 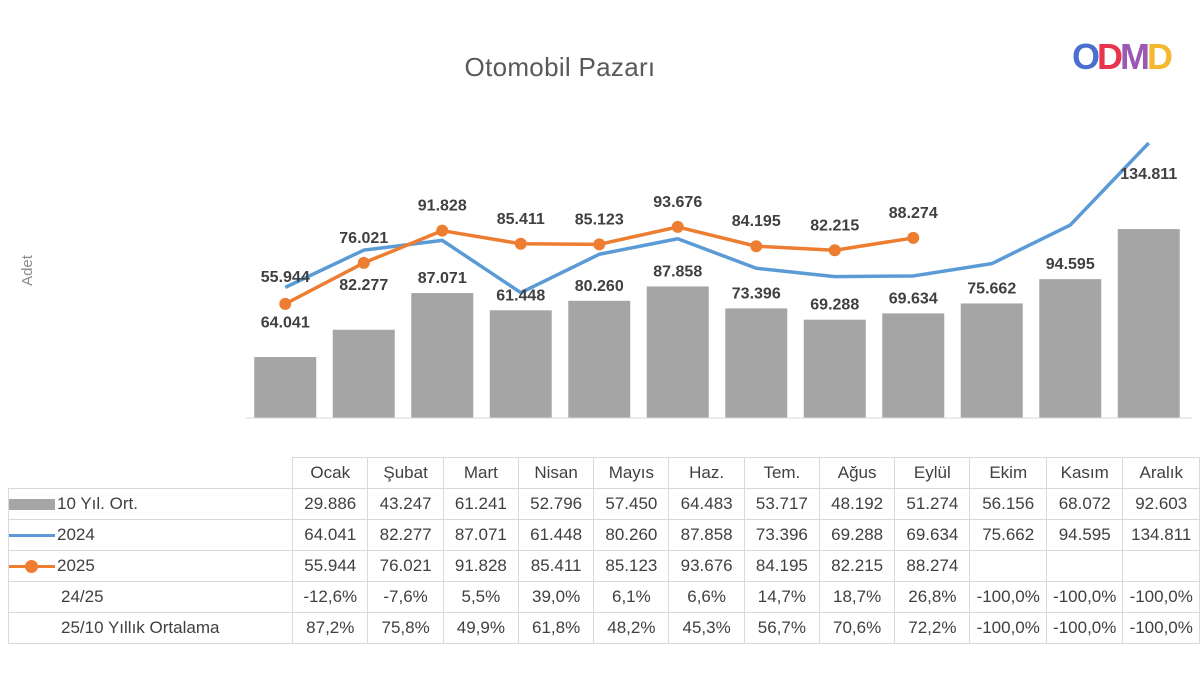 I want to click on row-label: 2024, so click(x=150, y=535).